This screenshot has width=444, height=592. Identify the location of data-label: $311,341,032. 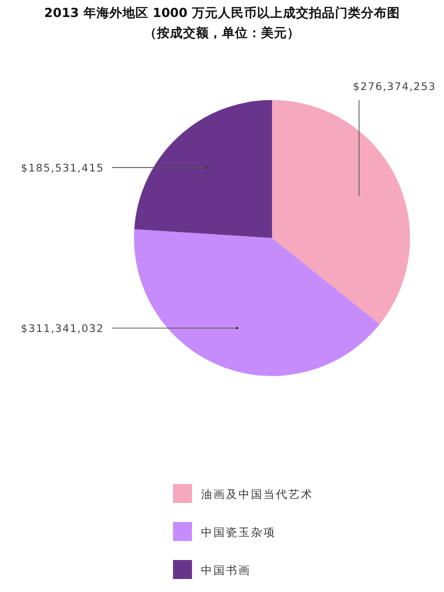
(62, 329).